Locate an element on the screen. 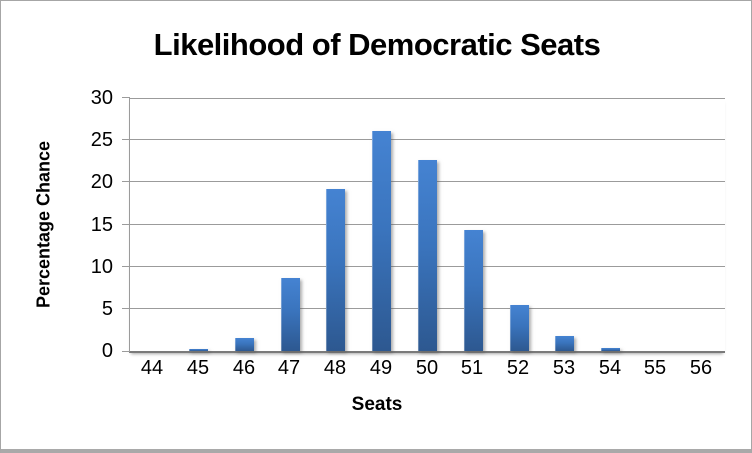 The image size is (752, 453). y-tick-label-5: 5 is located at coordinates (107, 309).